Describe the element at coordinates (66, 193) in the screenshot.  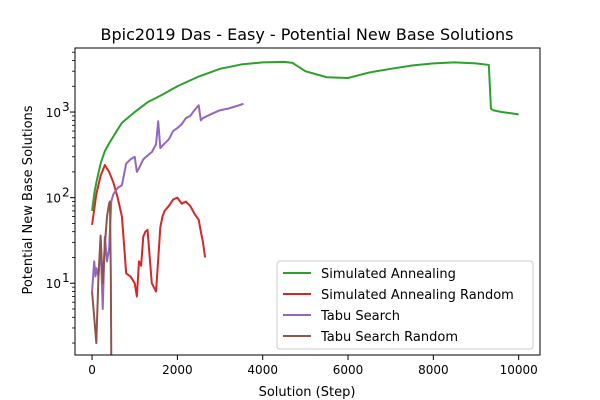
I see `y-tick-exponent: 2` at that location.